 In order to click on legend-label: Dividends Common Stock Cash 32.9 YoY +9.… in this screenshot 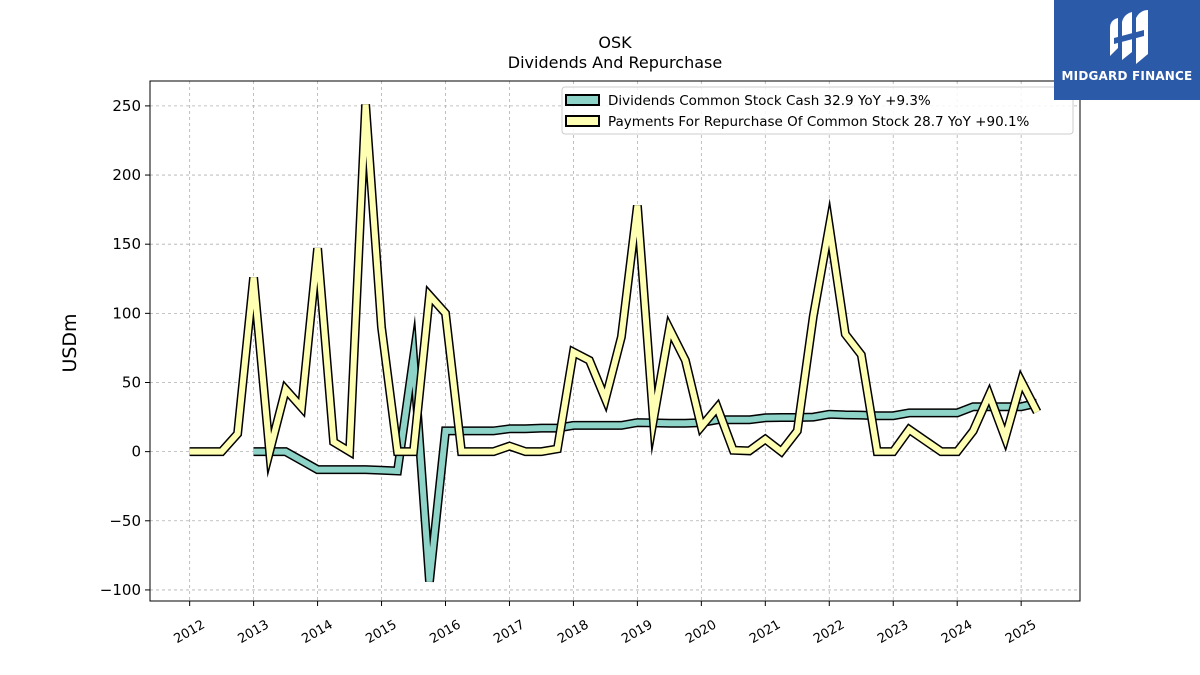, I will do `click(769, 101)`.